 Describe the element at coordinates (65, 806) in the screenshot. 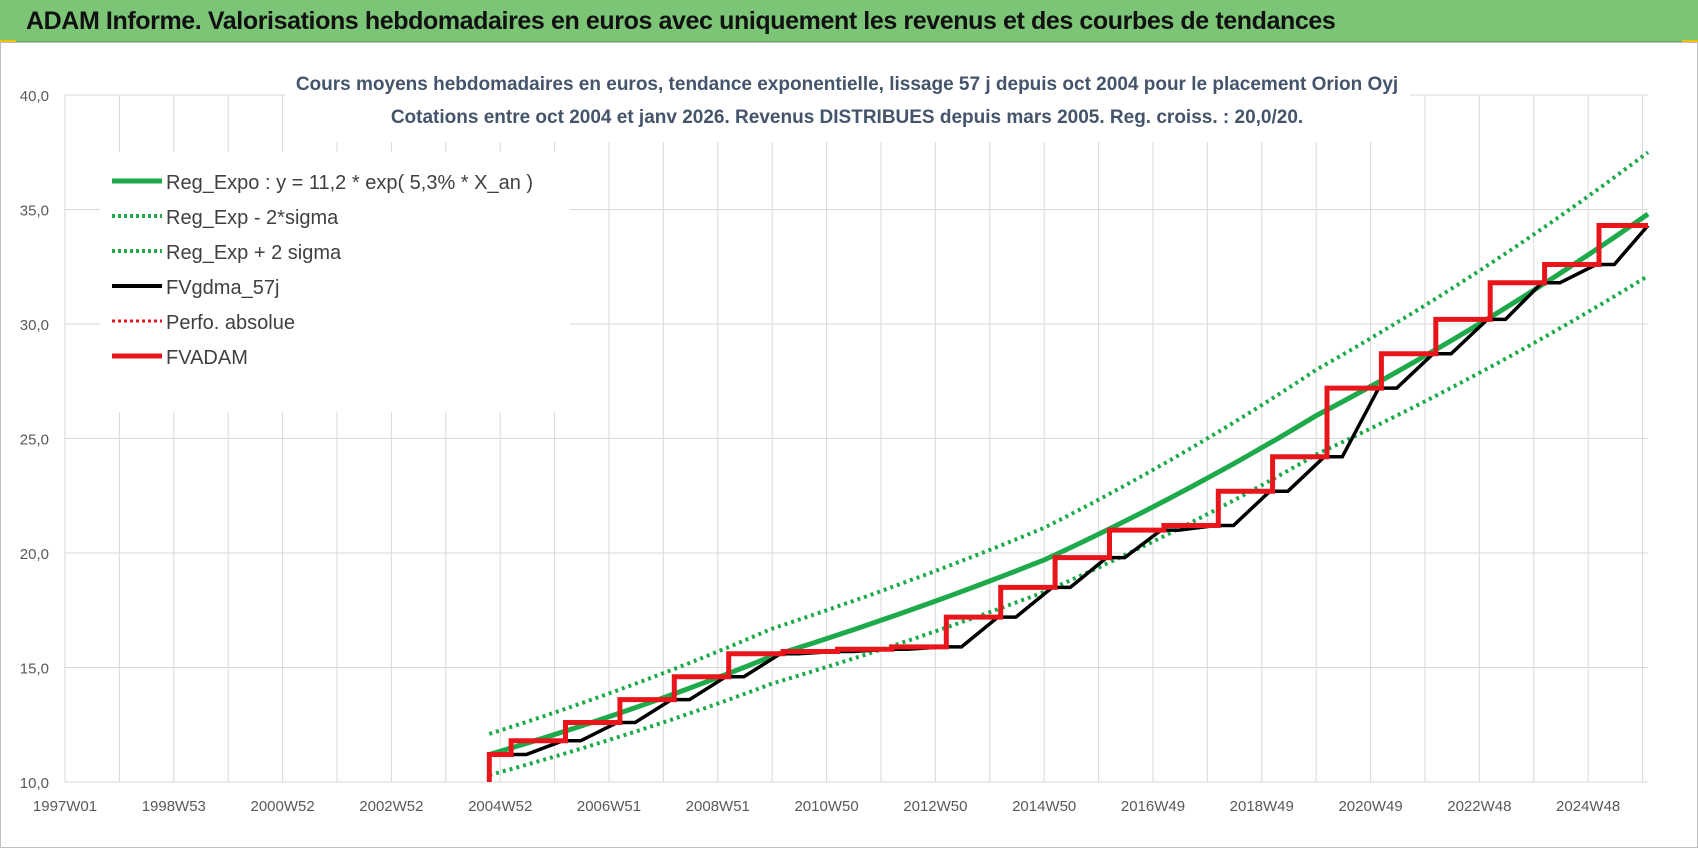

I see `x-tick-label: 1997W01` at that location.